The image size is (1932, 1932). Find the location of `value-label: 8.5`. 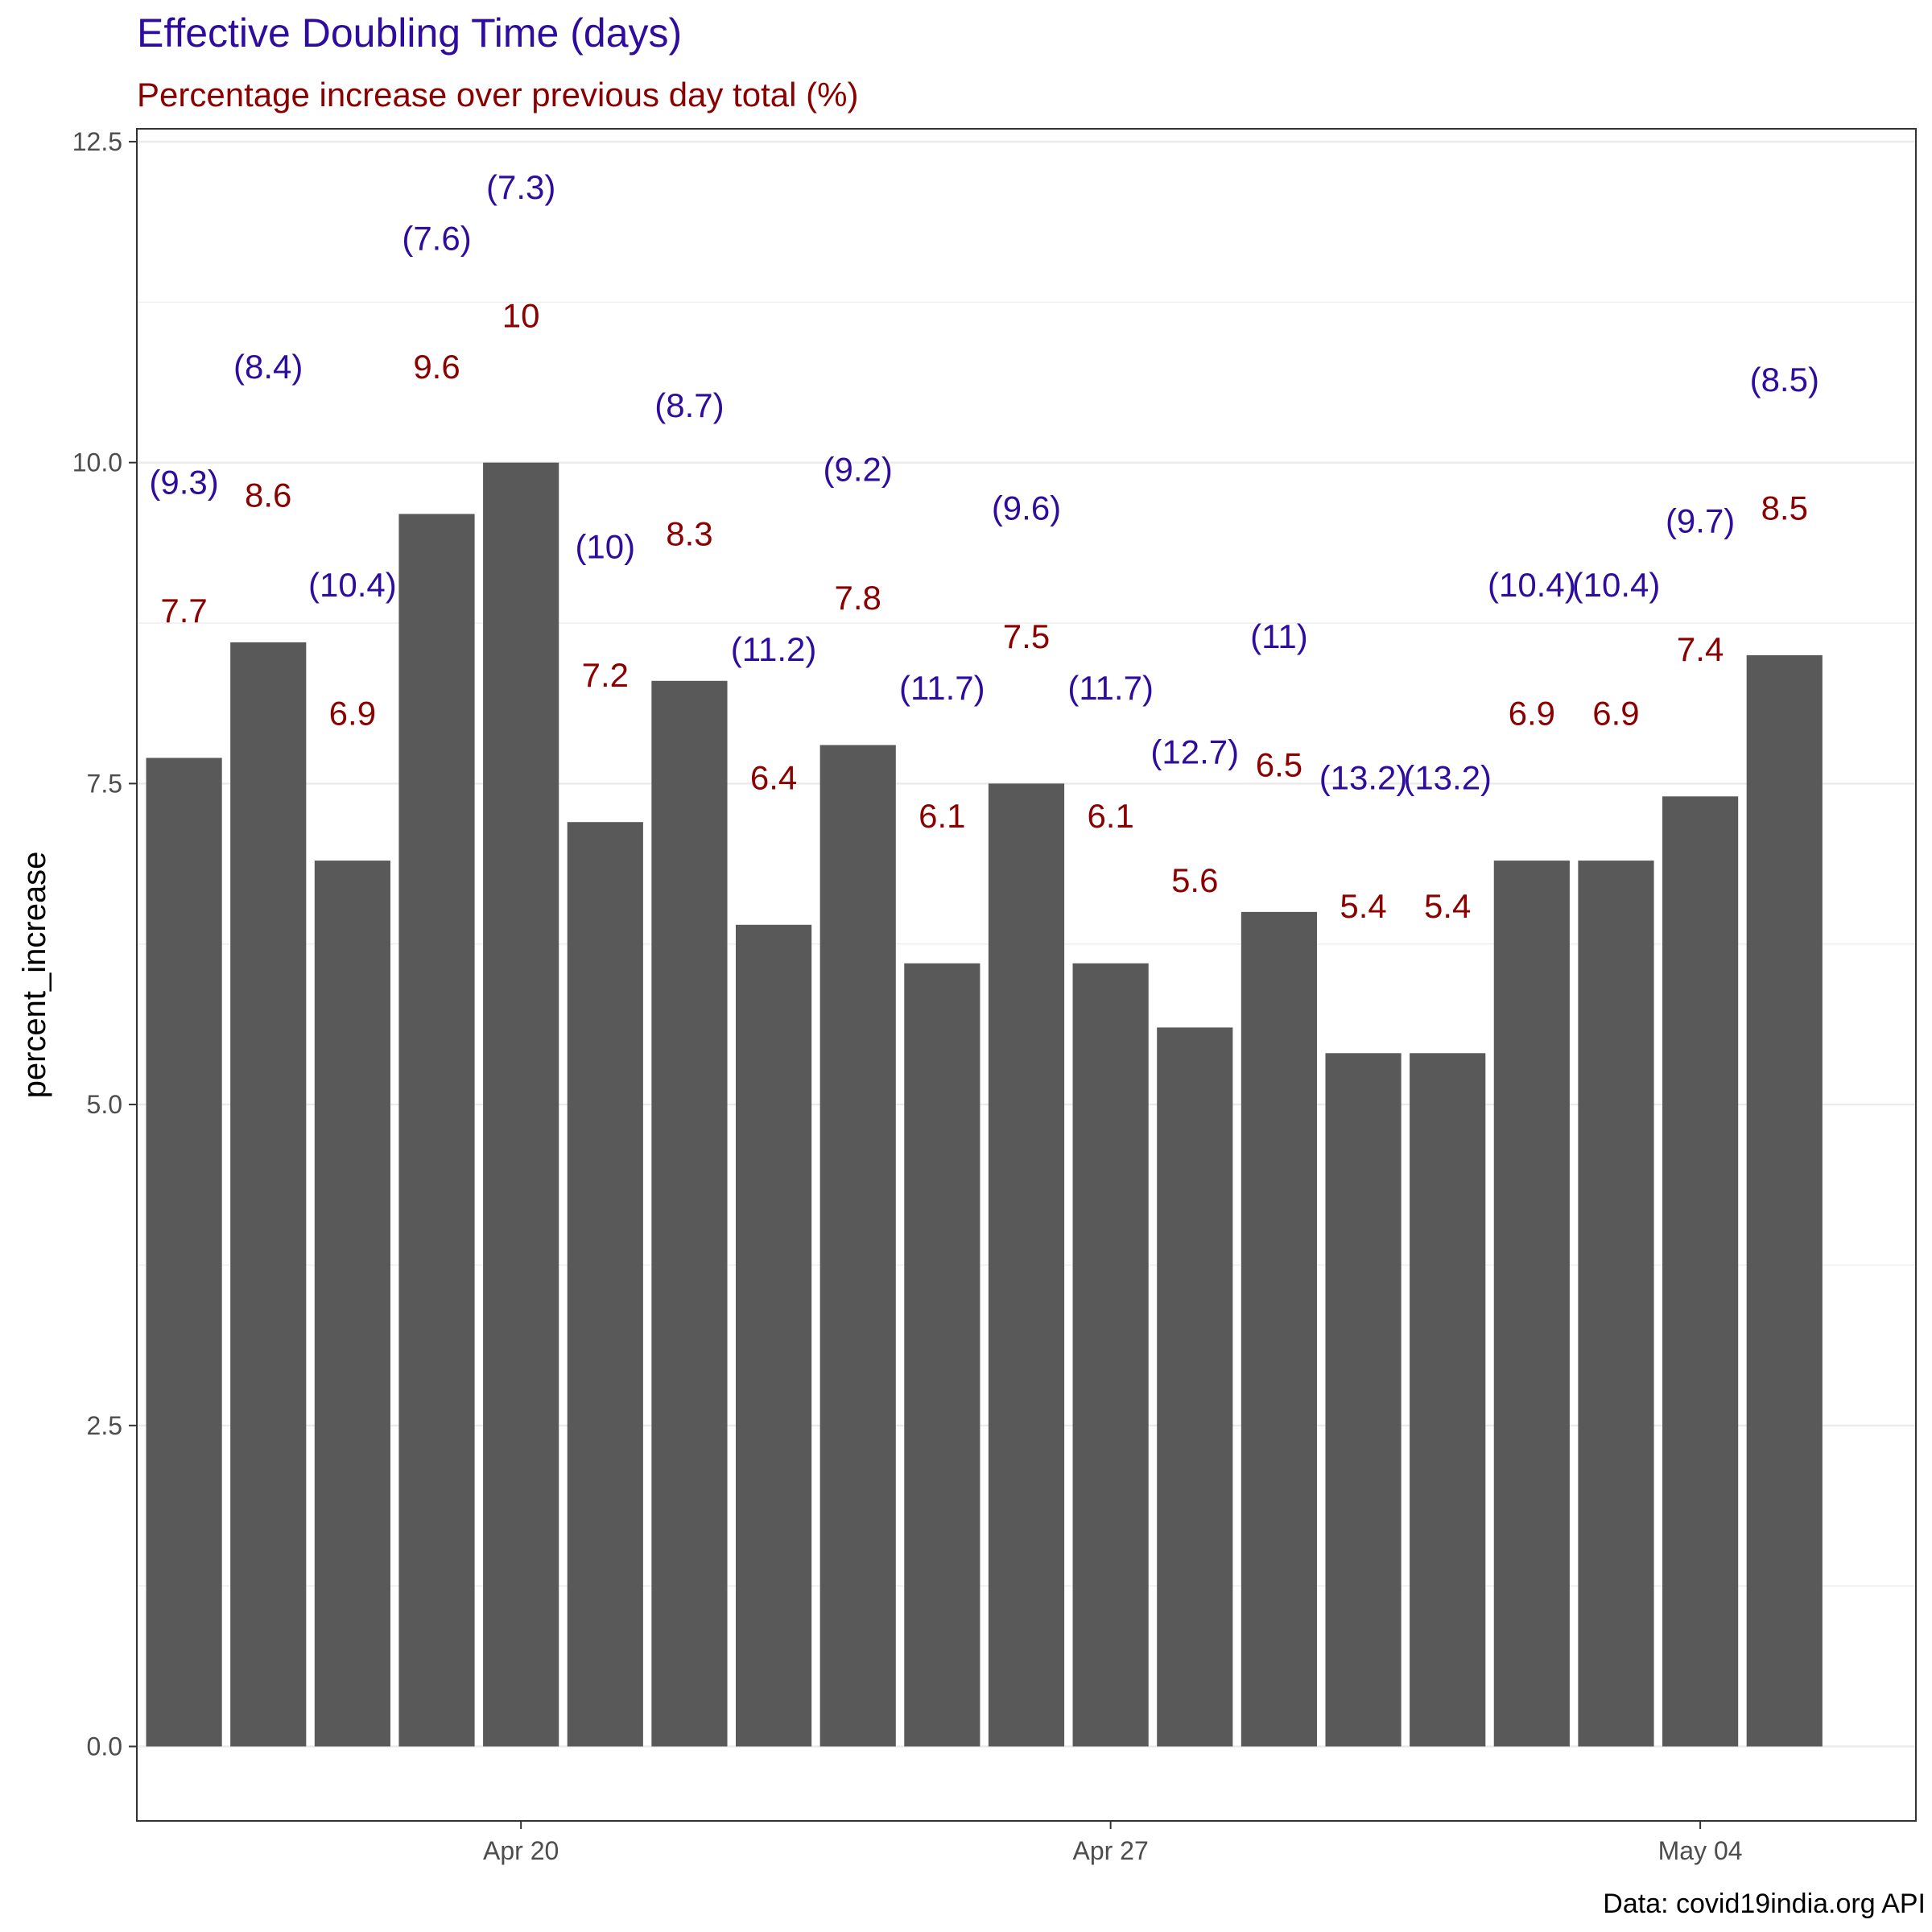

value-label: 8.5 is located at coordinates (1784, 507).